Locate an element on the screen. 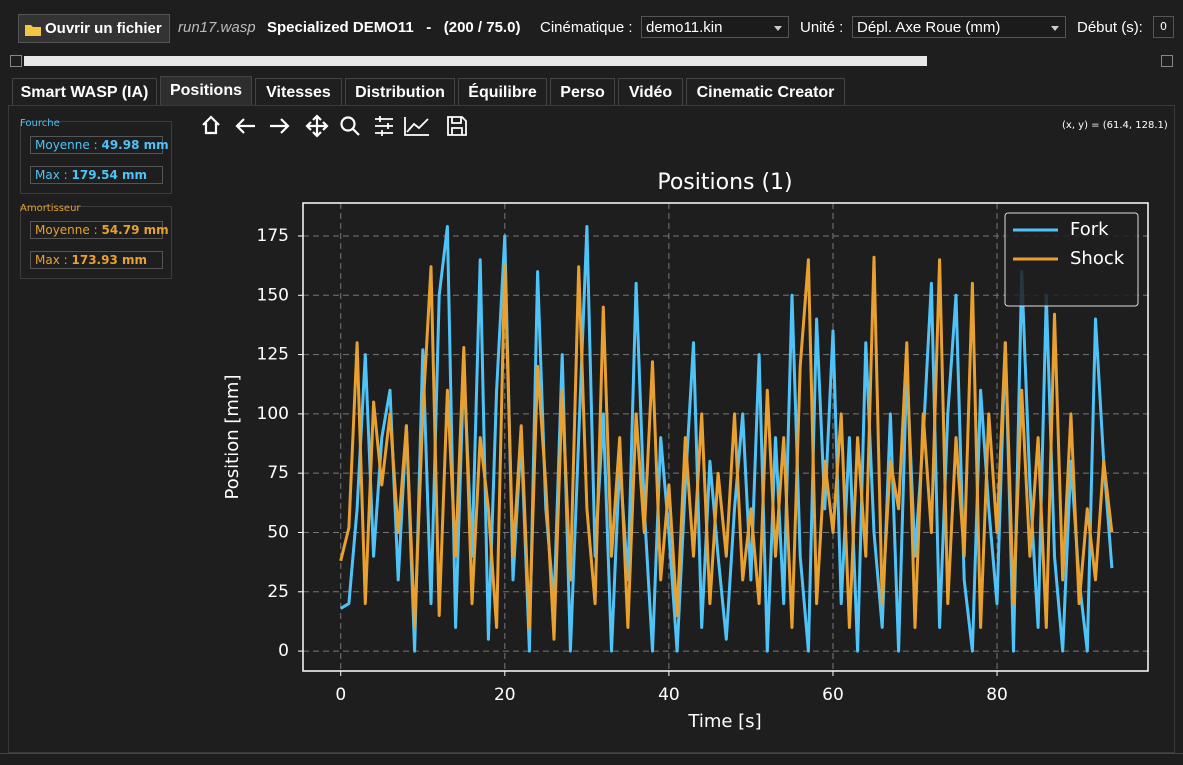  y-tick-label: 175 is located at coordinates (273, 236).